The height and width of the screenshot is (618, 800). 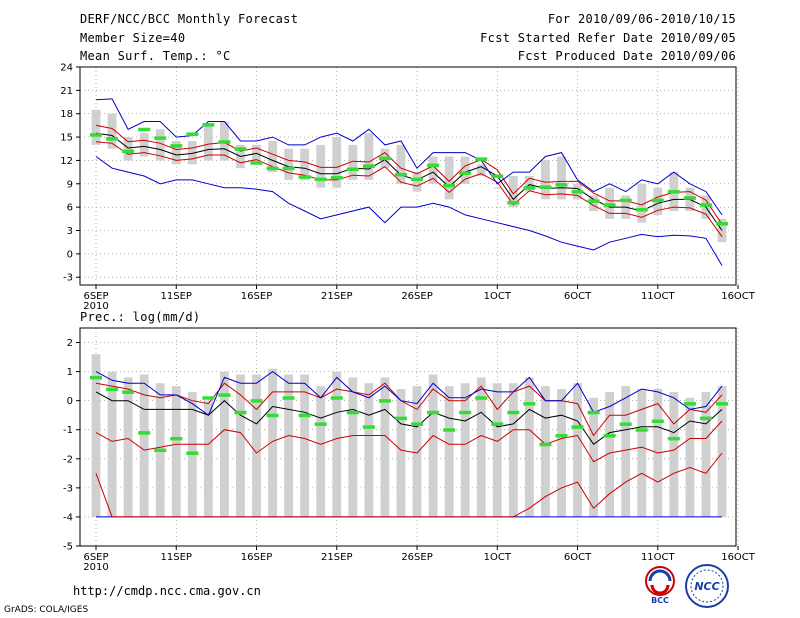 I want to click on forecast-period: For 2010/09/06-2010/10/15, so click(x=641, y=19).